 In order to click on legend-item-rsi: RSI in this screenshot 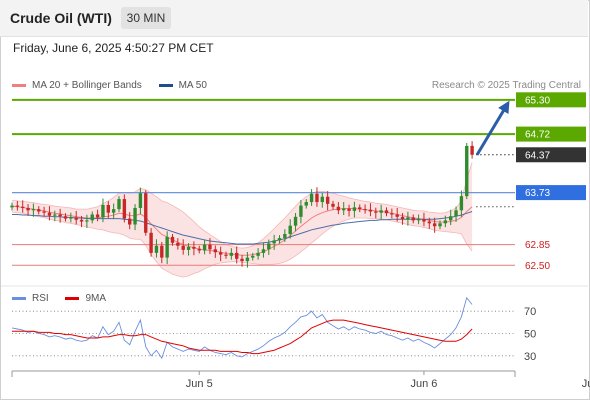, I will do `click(30, 298)`.